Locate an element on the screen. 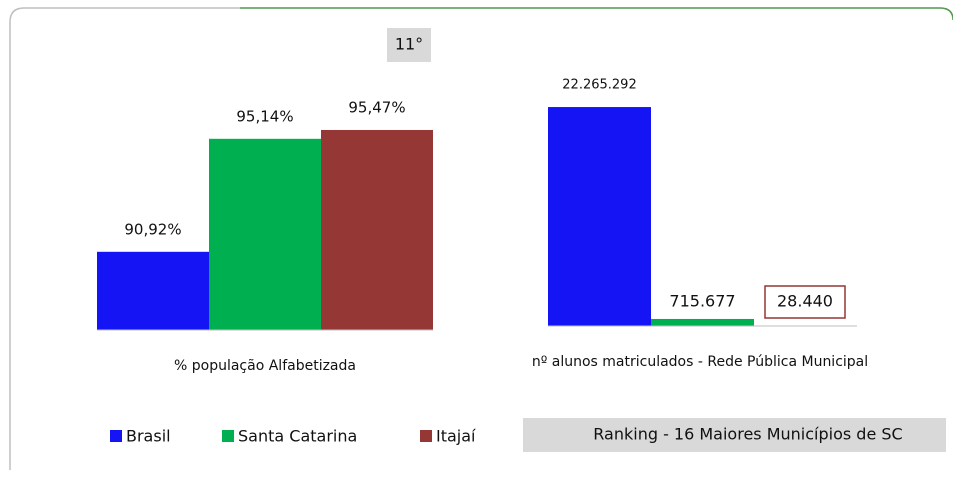 Image resolution: width=953 pixels, height=477 pixels. legend-label: Brasil is located at coordinates (148, 436).